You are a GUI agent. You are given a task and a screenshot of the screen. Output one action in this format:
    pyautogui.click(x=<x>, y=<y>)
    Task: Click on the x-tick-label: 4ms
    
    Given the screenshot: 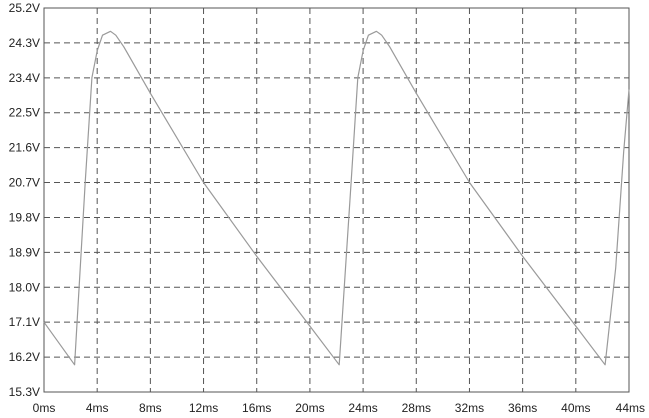 What is the action you would take?
    pyautogui.click(x=97, y=408)
    